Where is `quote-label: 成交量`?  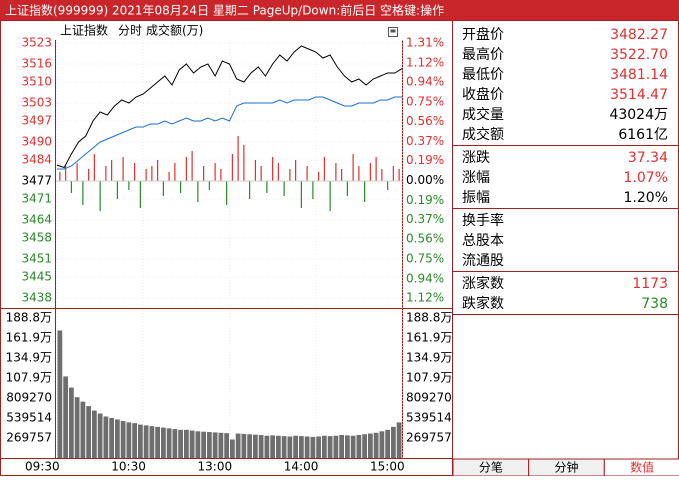
quote-label: 成交量 is located at coordinates (483, 114).